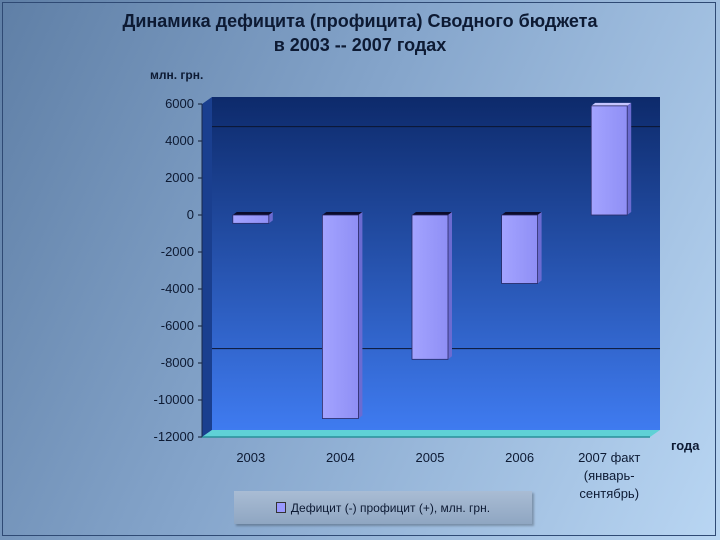  What do you see at coordinates (390, 507) in the screenshot?
I see `legend-label: Дефицит (-) профицит (+), млн. грн.` at bounding box center [390, 507].